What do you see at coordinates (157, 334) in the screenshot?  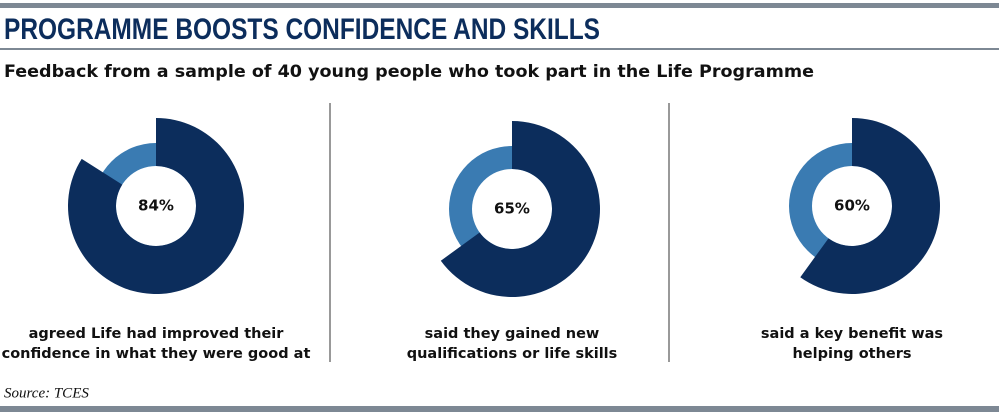 I see `caption: agreed Life had improved their` at bounding box center [157, 334].